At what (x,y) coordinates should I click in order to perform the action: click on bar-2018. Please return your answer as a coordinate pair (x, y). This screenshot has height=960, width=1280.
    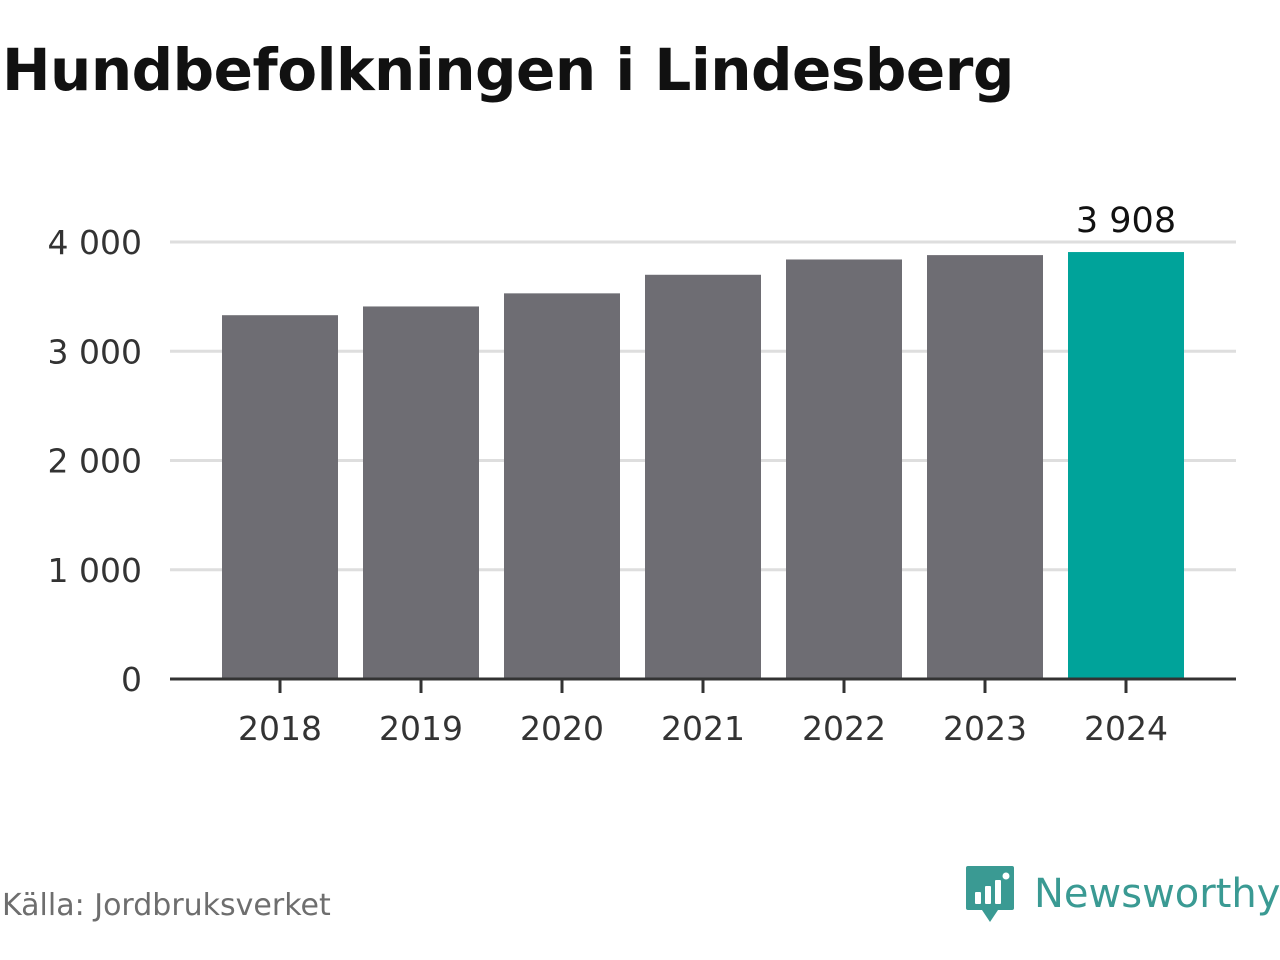
    Looking at the image, I should click on (280, 497).